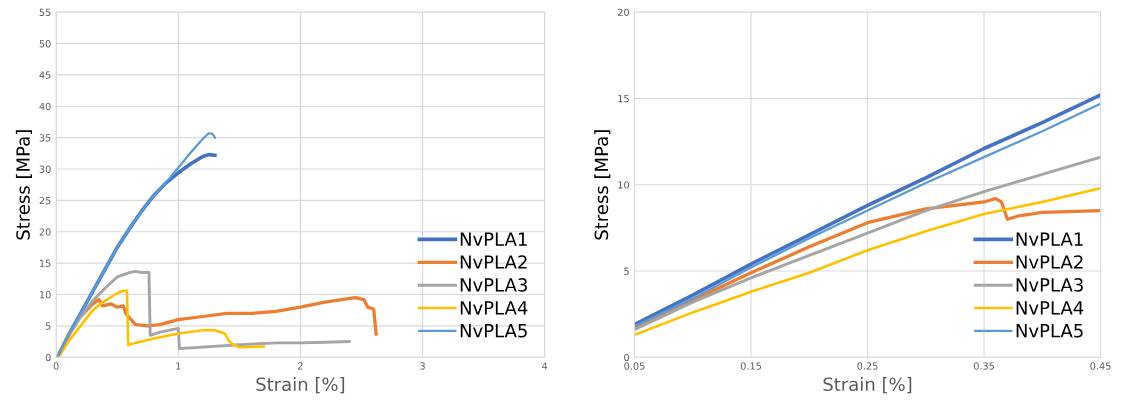  Describe the element at coordinates (983, 366) in the screenshot. I see `x-tick-label: 0.35` at that location.